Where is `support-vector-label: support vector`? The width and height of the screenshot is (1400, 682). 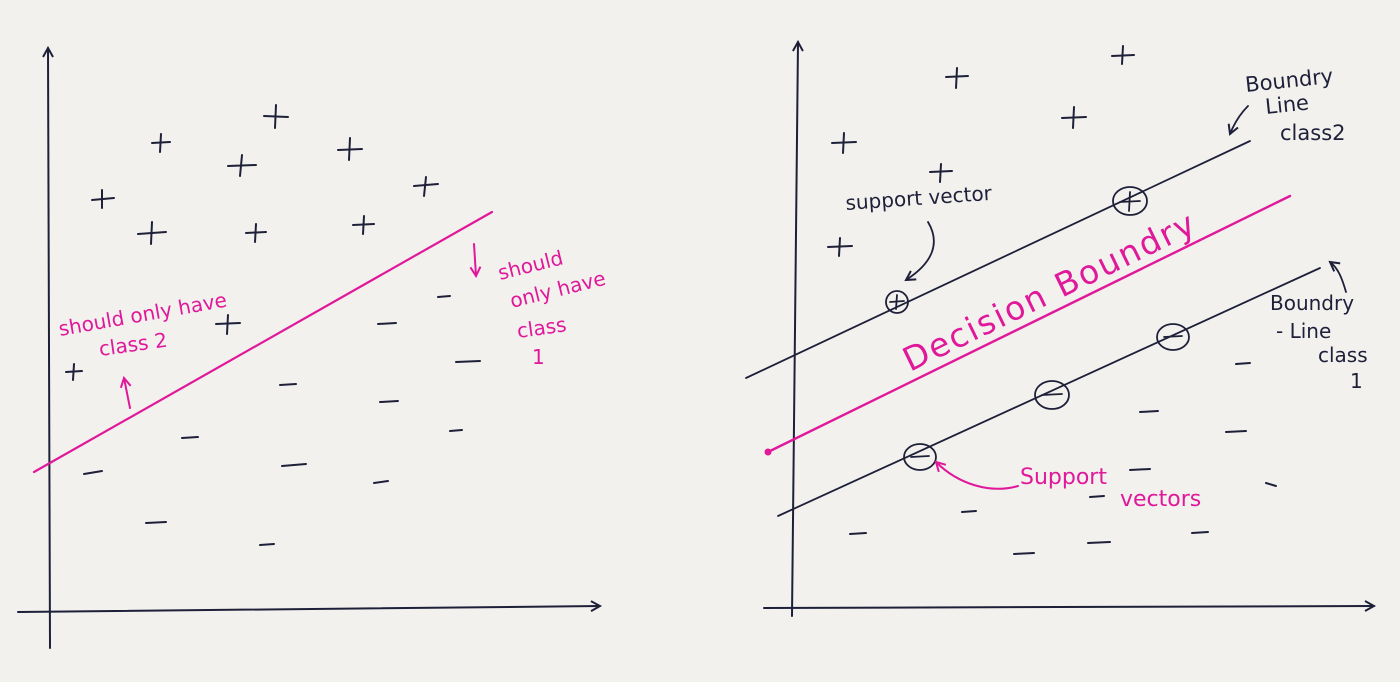 support-vector-label: support vector is located at coordinates (919, 198).